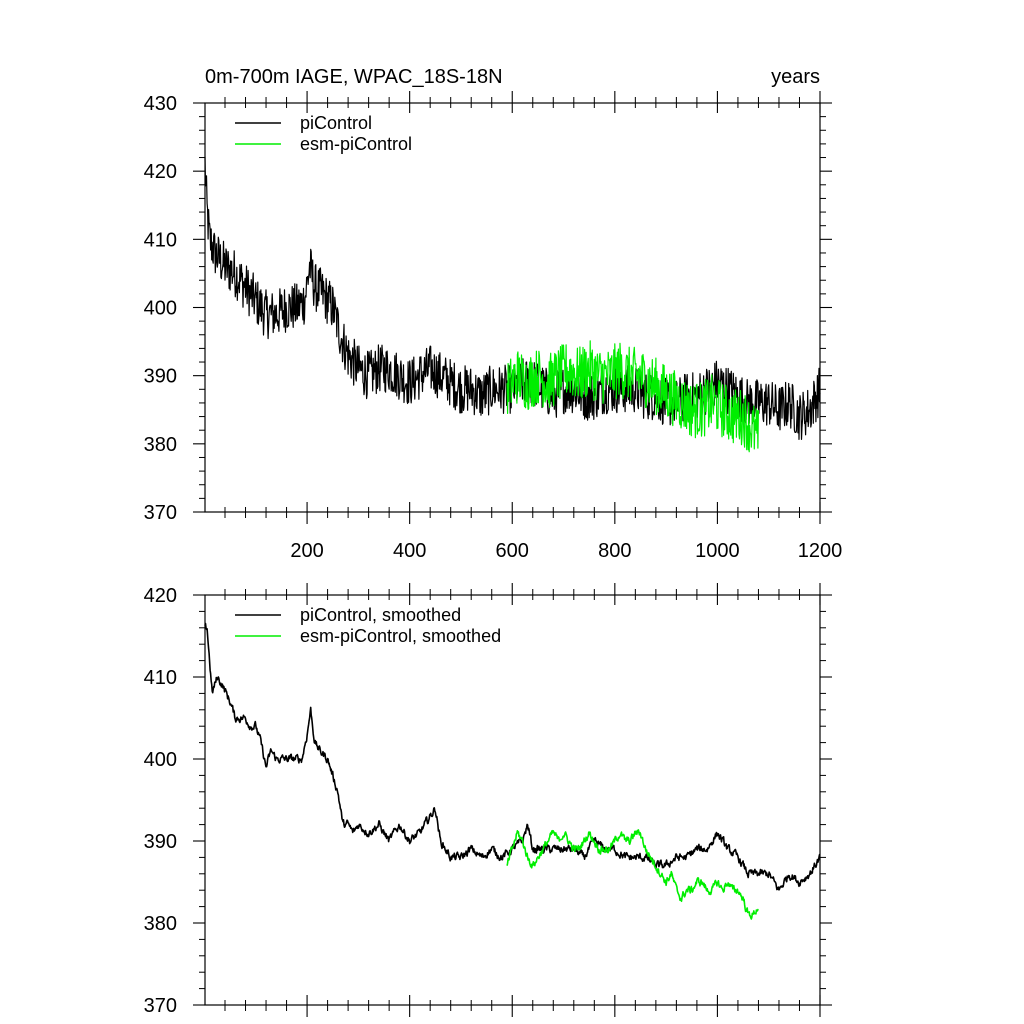 The image size is (1024, 1024). I want to click on legend-label: esm-piControl, so click(356, 144).